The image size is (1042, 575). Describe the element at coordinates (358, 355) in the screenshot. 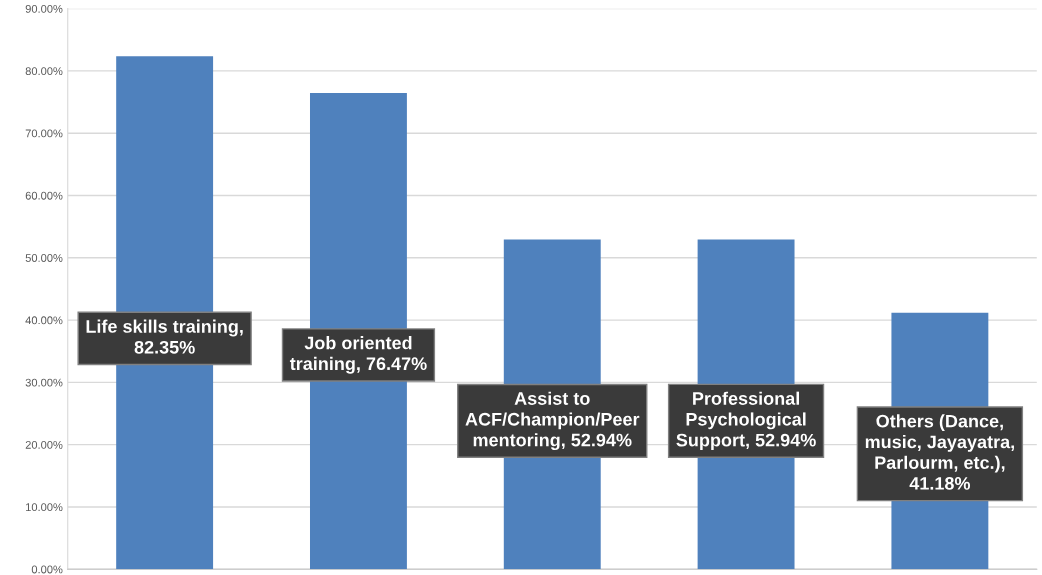

I see `data-label: Job oriented training, 76.47%` at that location.